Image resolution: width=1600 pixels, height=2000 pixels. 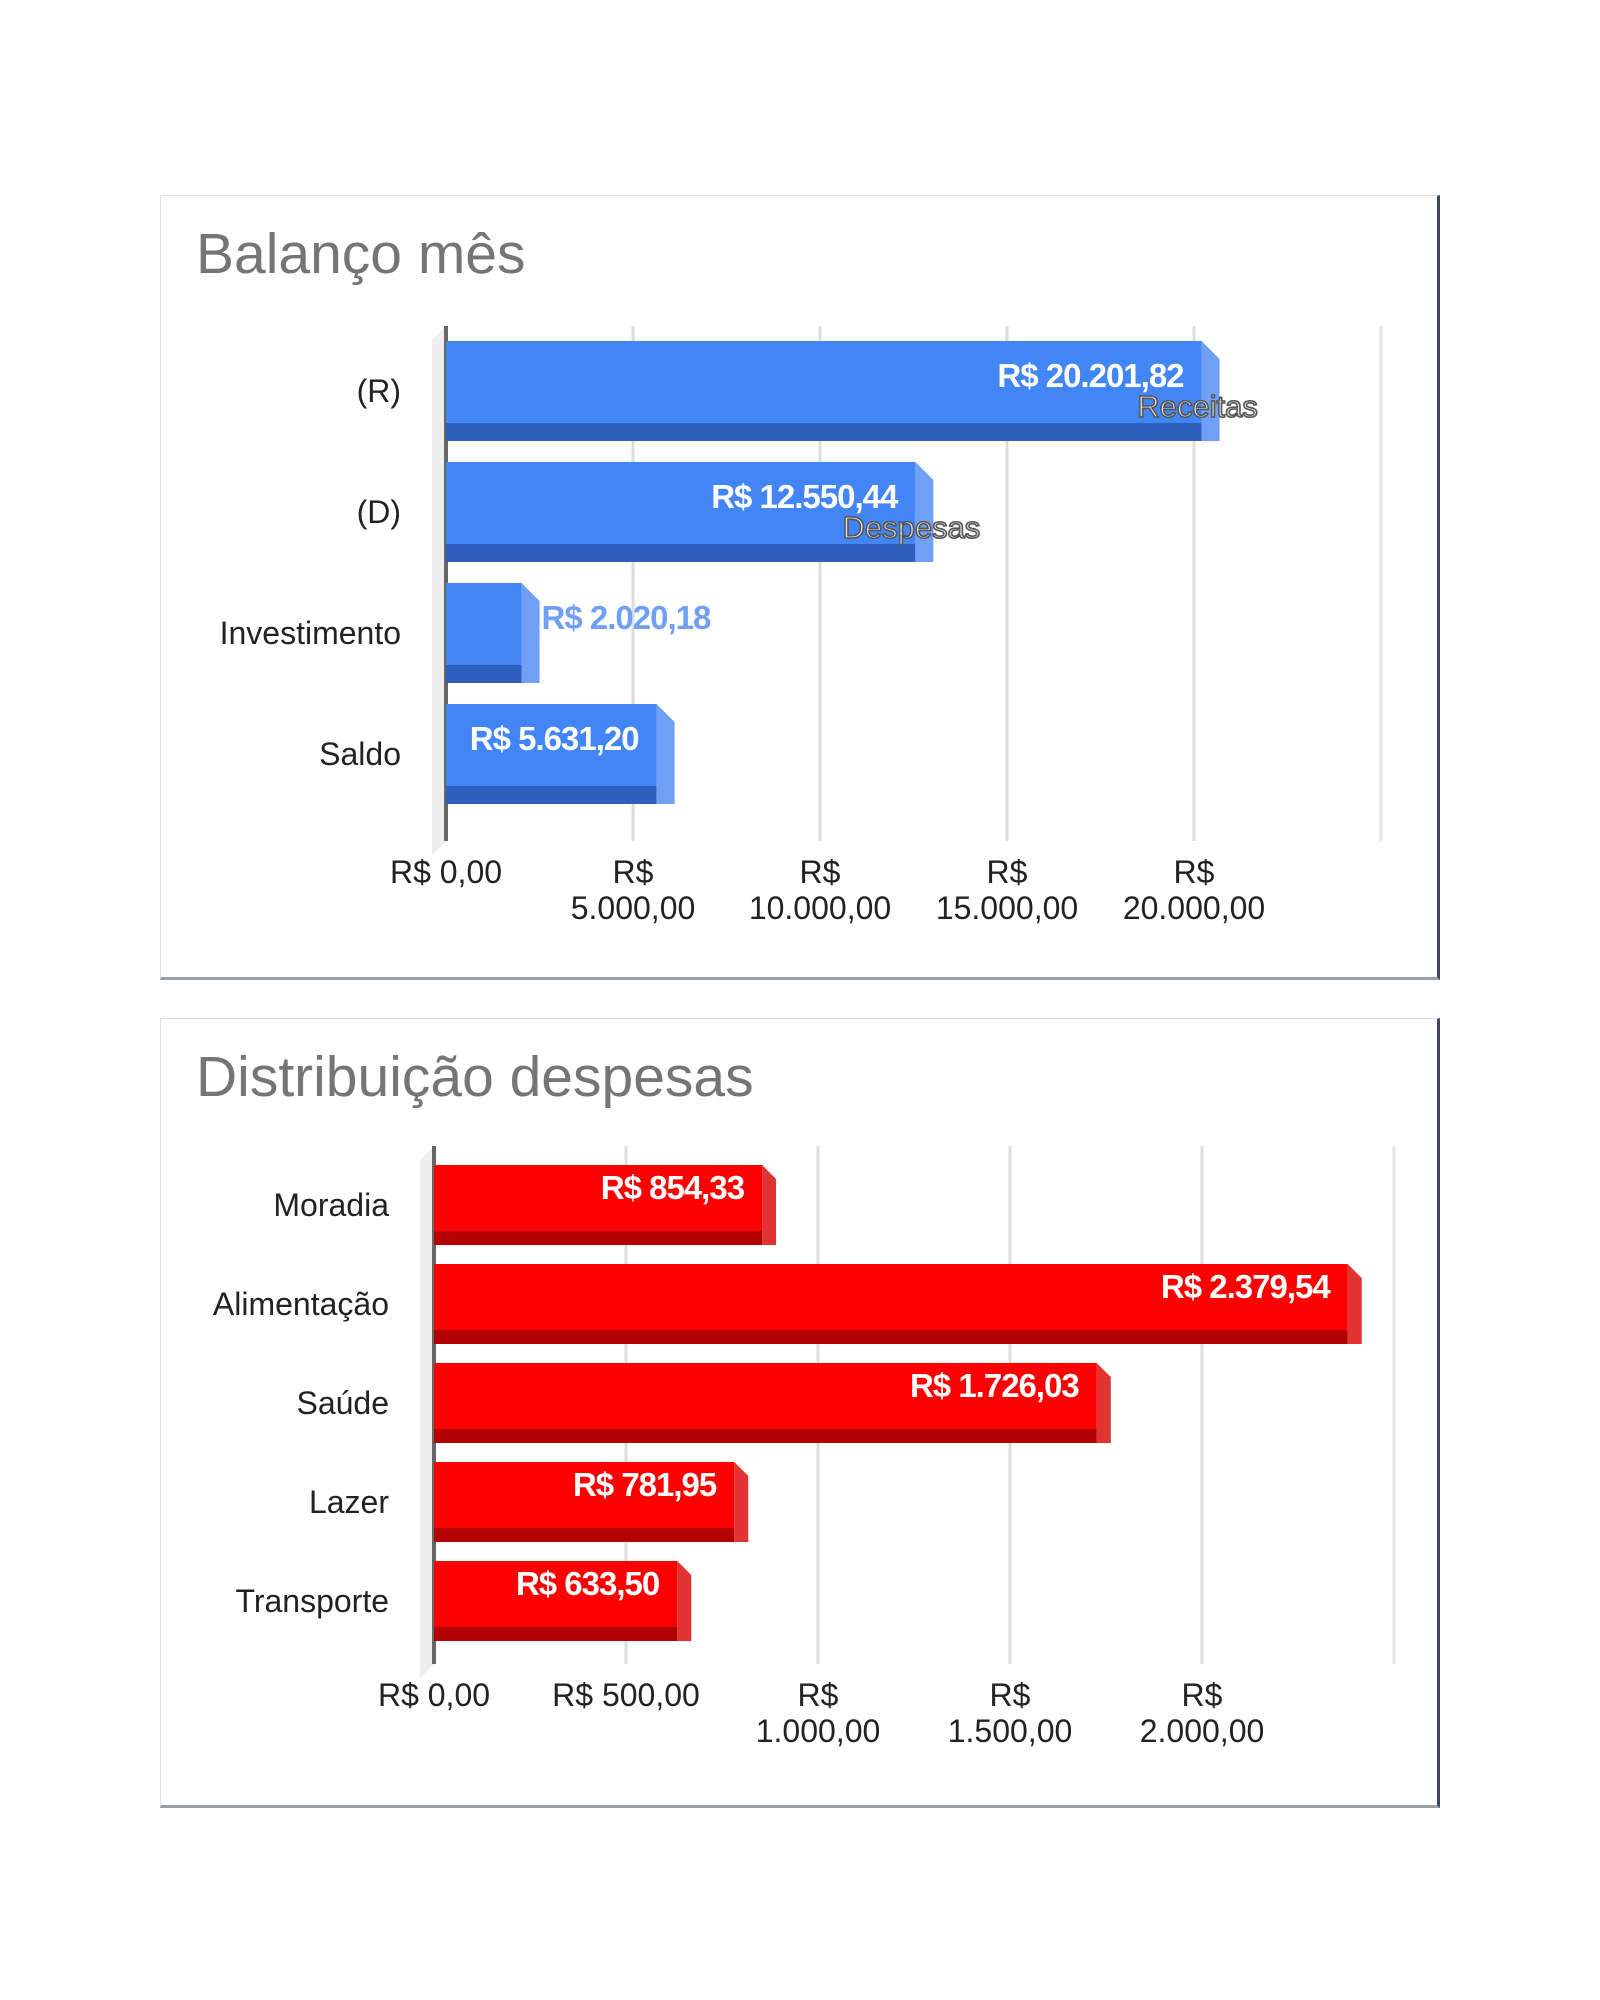 I want to click on category-label: (R), so click(x=379, y=391).